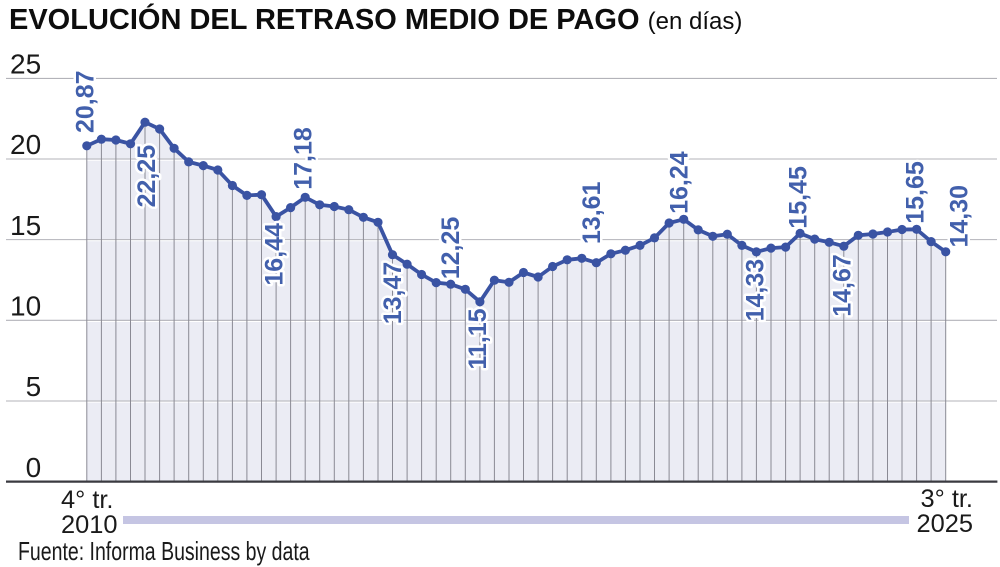  What do you see at coordinates (147, 176) in the screenshot?
I see `svg-text: 22,25` at bounding box center [147, 176].